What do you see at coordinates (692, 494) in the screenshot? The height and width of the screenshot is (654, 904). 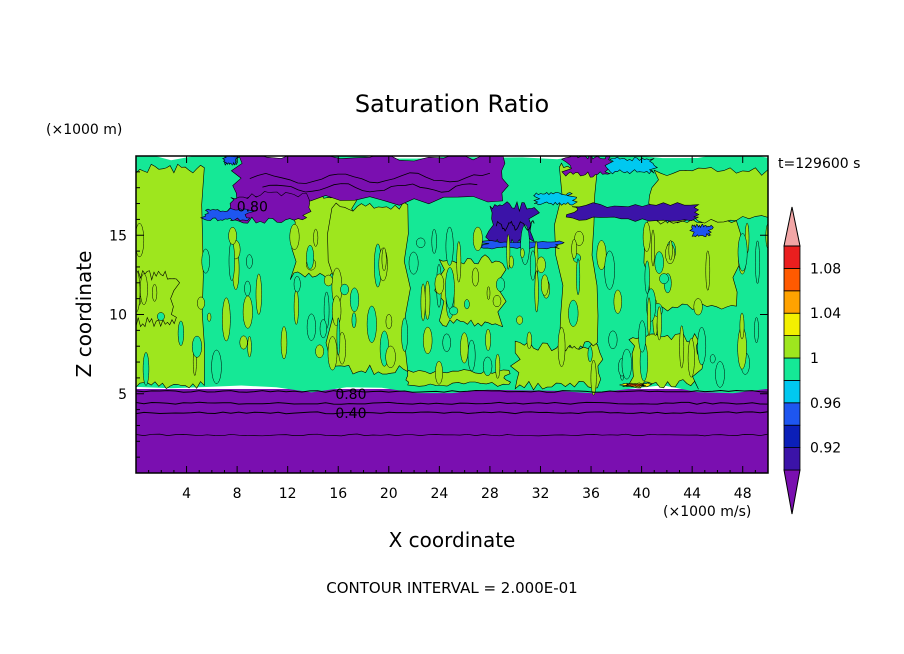 I see `x-tick-label: 44` at bounding box center [692, 494].